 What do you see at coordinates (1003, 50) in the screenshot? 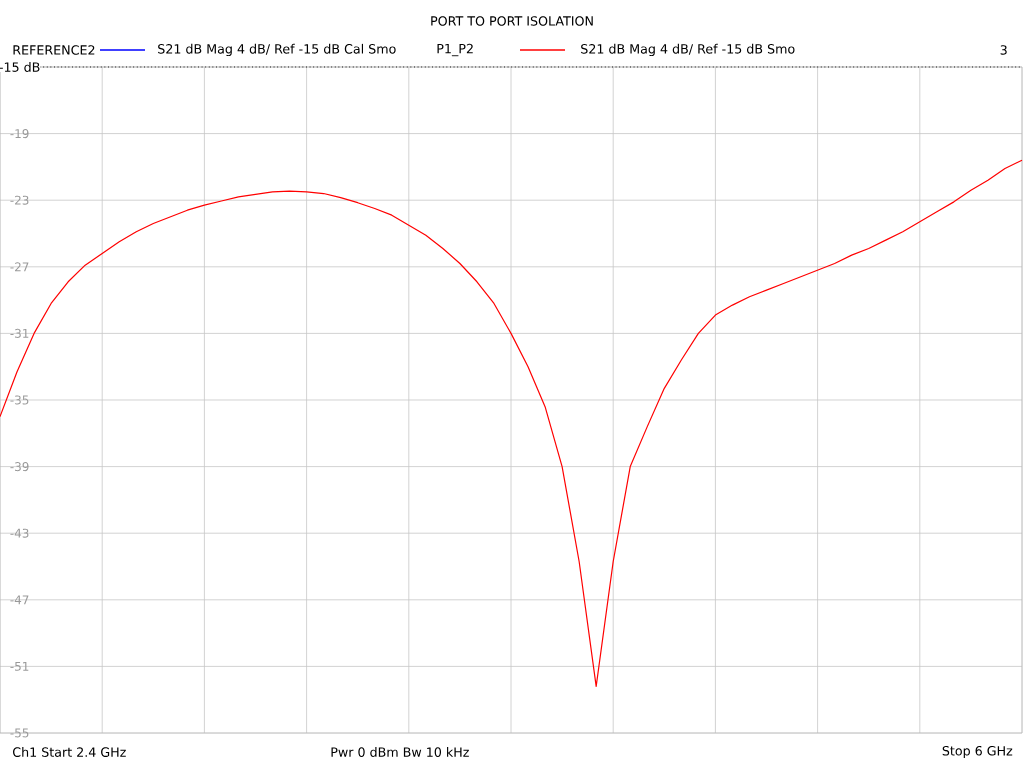
I see `text: 3` at bounding box center [1003, 50].